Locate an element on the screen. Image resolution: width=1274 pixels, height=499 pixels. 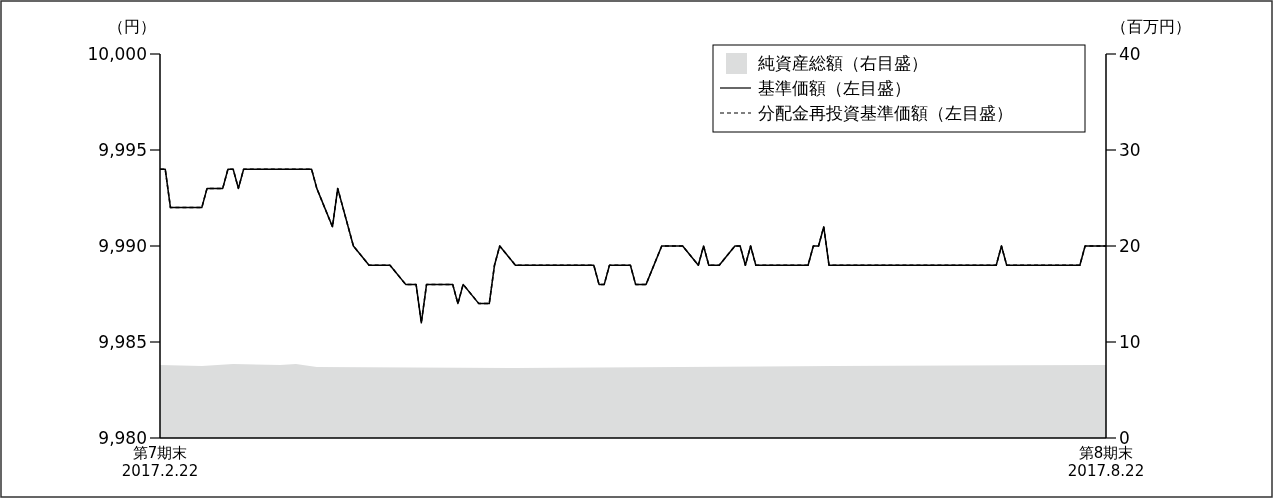
legend-label: 基準価額（左目盛） is located at coordinates (834, 88).